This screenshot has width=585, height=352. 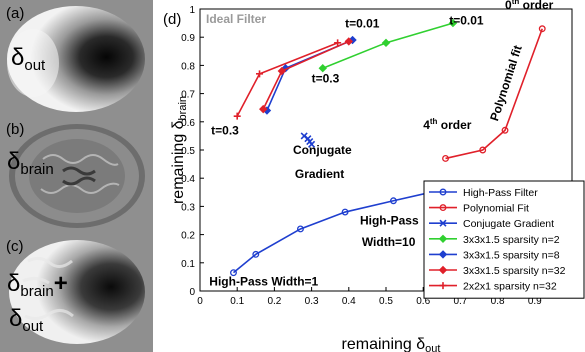 What do you see at coordinates (76, 59) in the screenshot?
I see `brain-slice-a: (a) δout` at bounding box center [76, 59].